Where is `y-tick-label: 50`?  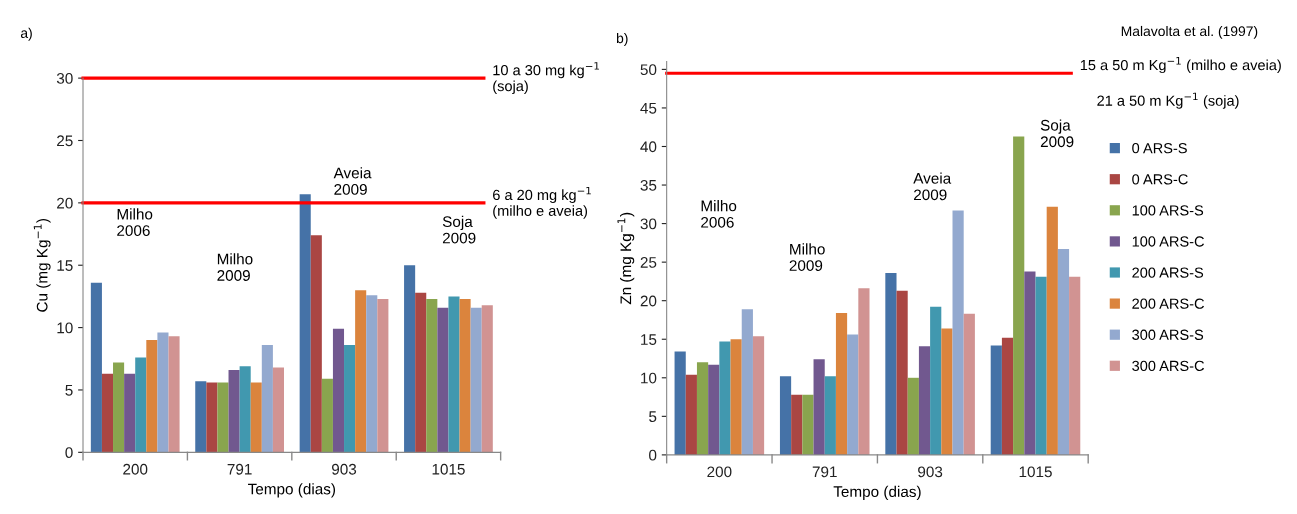
y-tick-label: 50 is located at coordinates (648, 70).